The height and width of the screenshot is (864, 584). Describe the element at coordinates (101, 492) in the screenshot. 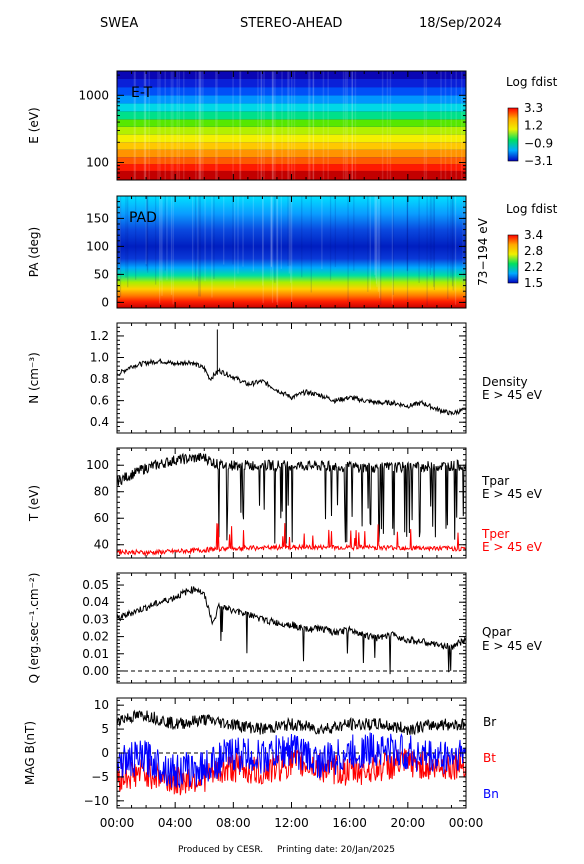

I see `y-tick-label: 80` at that location.